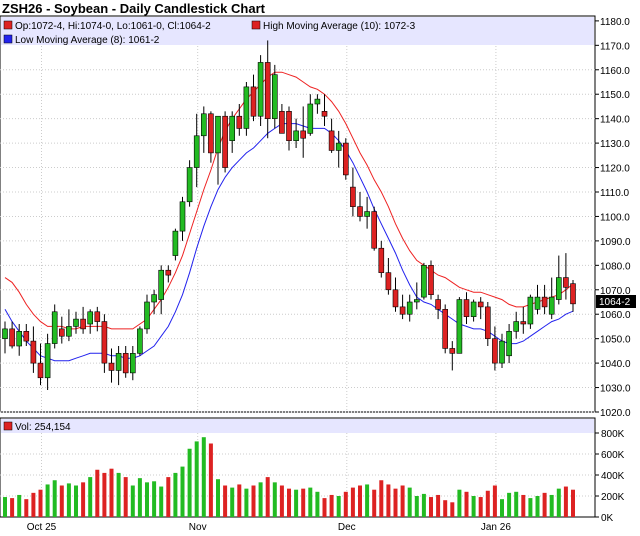 Image resolution: width=640 pixels, height=536 pixels. I want to click on high-ma-legend-swatch, so click(256, 25).